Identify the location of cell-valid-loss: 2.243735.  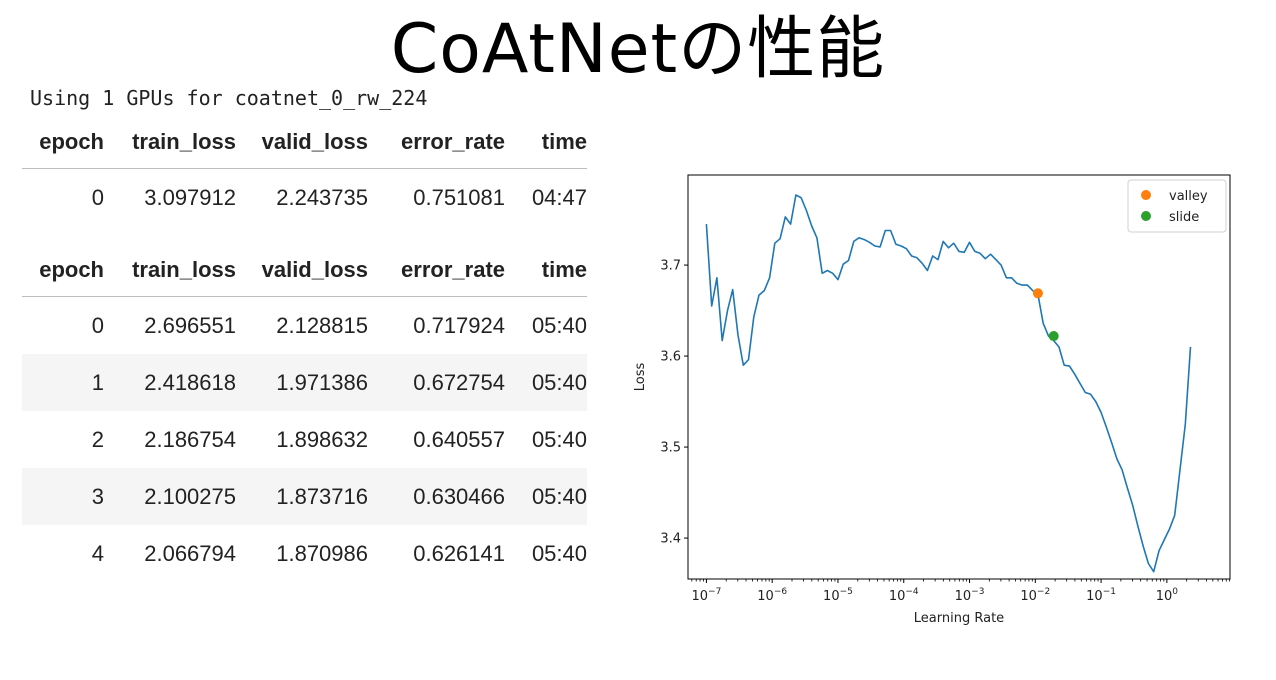
(322, 197).